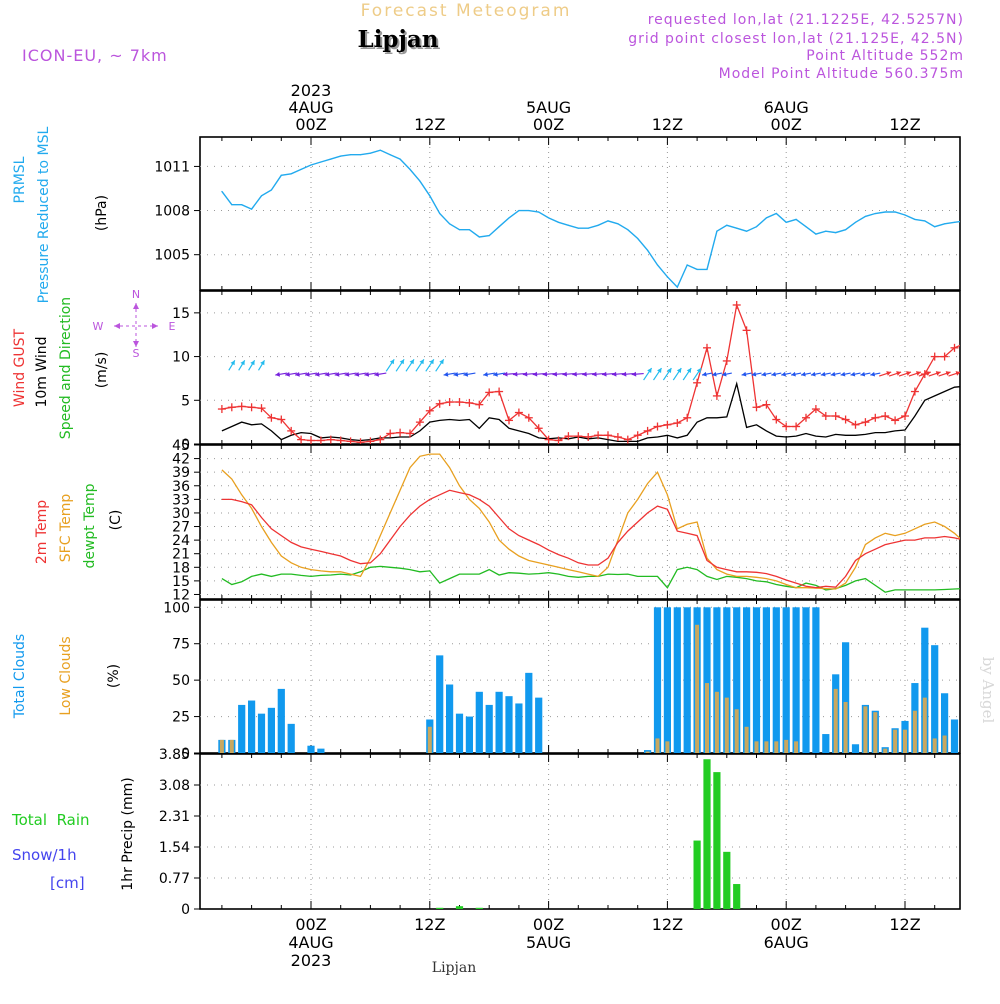 The width and height of the screenshot is (1000, 1004). What do you see at coordinates (136, 294) in the screenshot?
I see `compass-n: N` at bounding box center [136, 294].